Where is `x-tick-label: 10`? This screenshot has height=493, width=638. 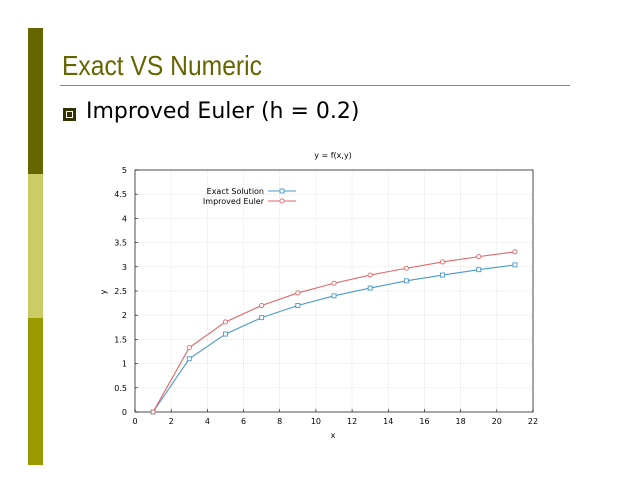
x-tick-label: 10 is located at coordinates (316, 421).